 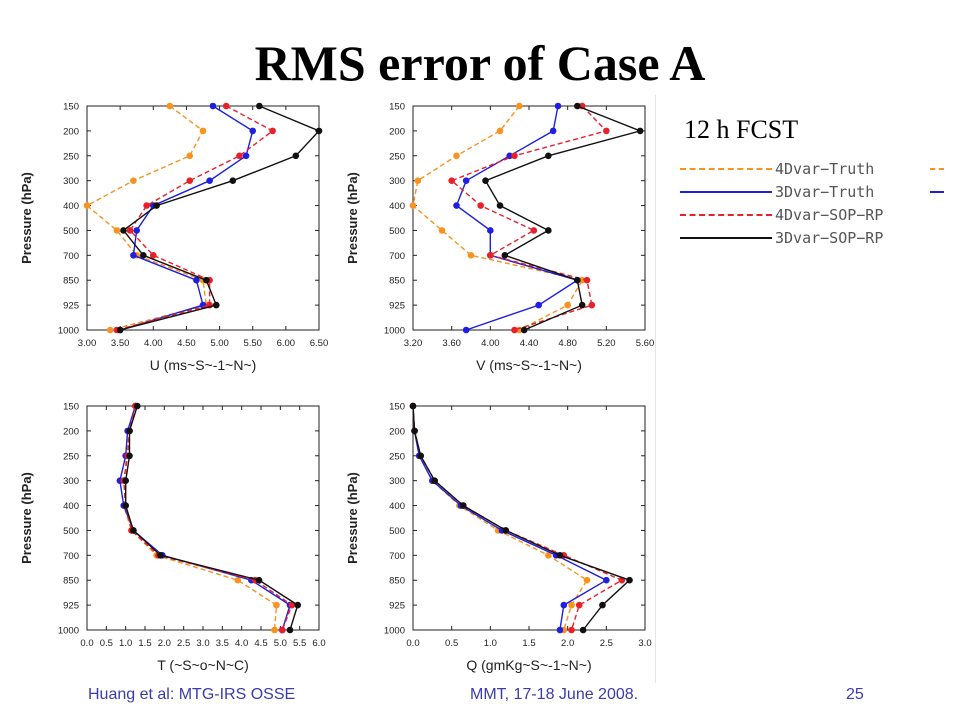 What do you see at coordinates (815, 238) in the screenshot?
I see `legend-item: 3Dvar−SOP−RP` at bounding box center [815, 238].